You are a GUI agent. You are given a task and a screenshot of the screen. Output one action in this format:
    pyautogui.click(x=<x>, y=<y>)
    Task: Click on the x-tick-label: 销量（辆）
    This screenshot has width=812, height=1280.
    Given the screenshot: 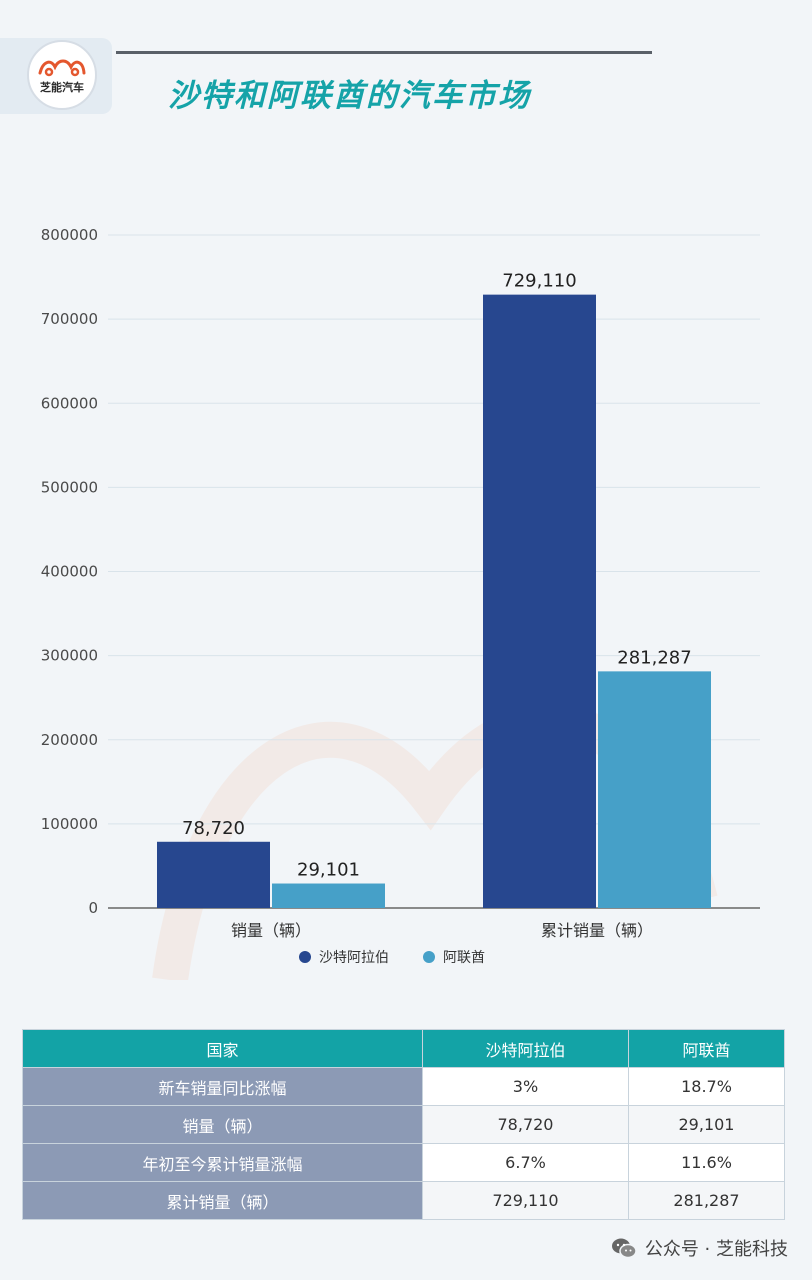 What is the action you would take?
    pyautogui.click(x=271, y=930)
    